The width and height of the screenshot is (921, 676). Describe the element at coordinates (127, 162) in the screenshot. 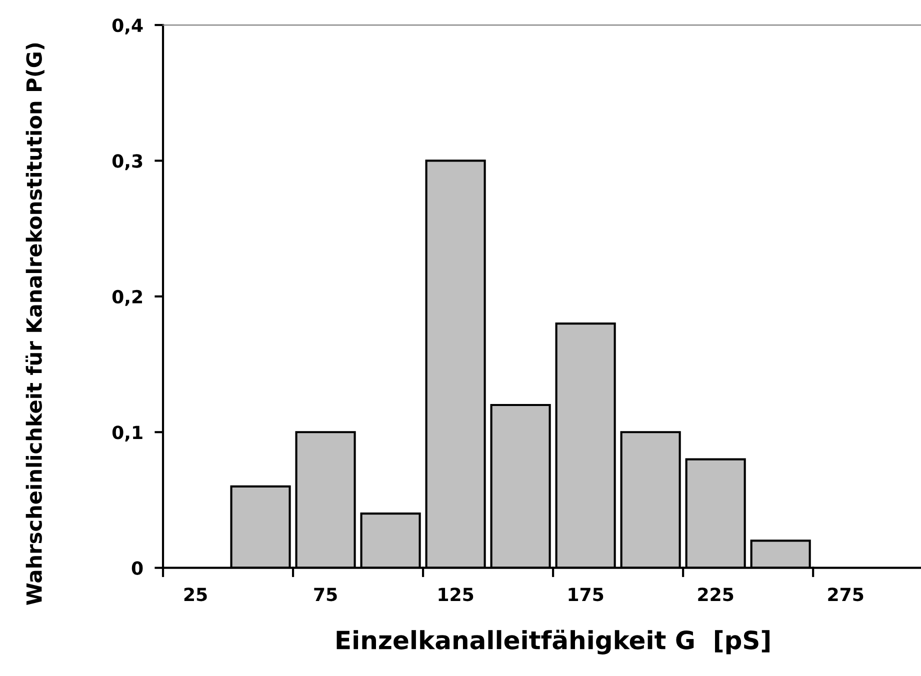

I see `y-tick-label: 0,3` at that location.